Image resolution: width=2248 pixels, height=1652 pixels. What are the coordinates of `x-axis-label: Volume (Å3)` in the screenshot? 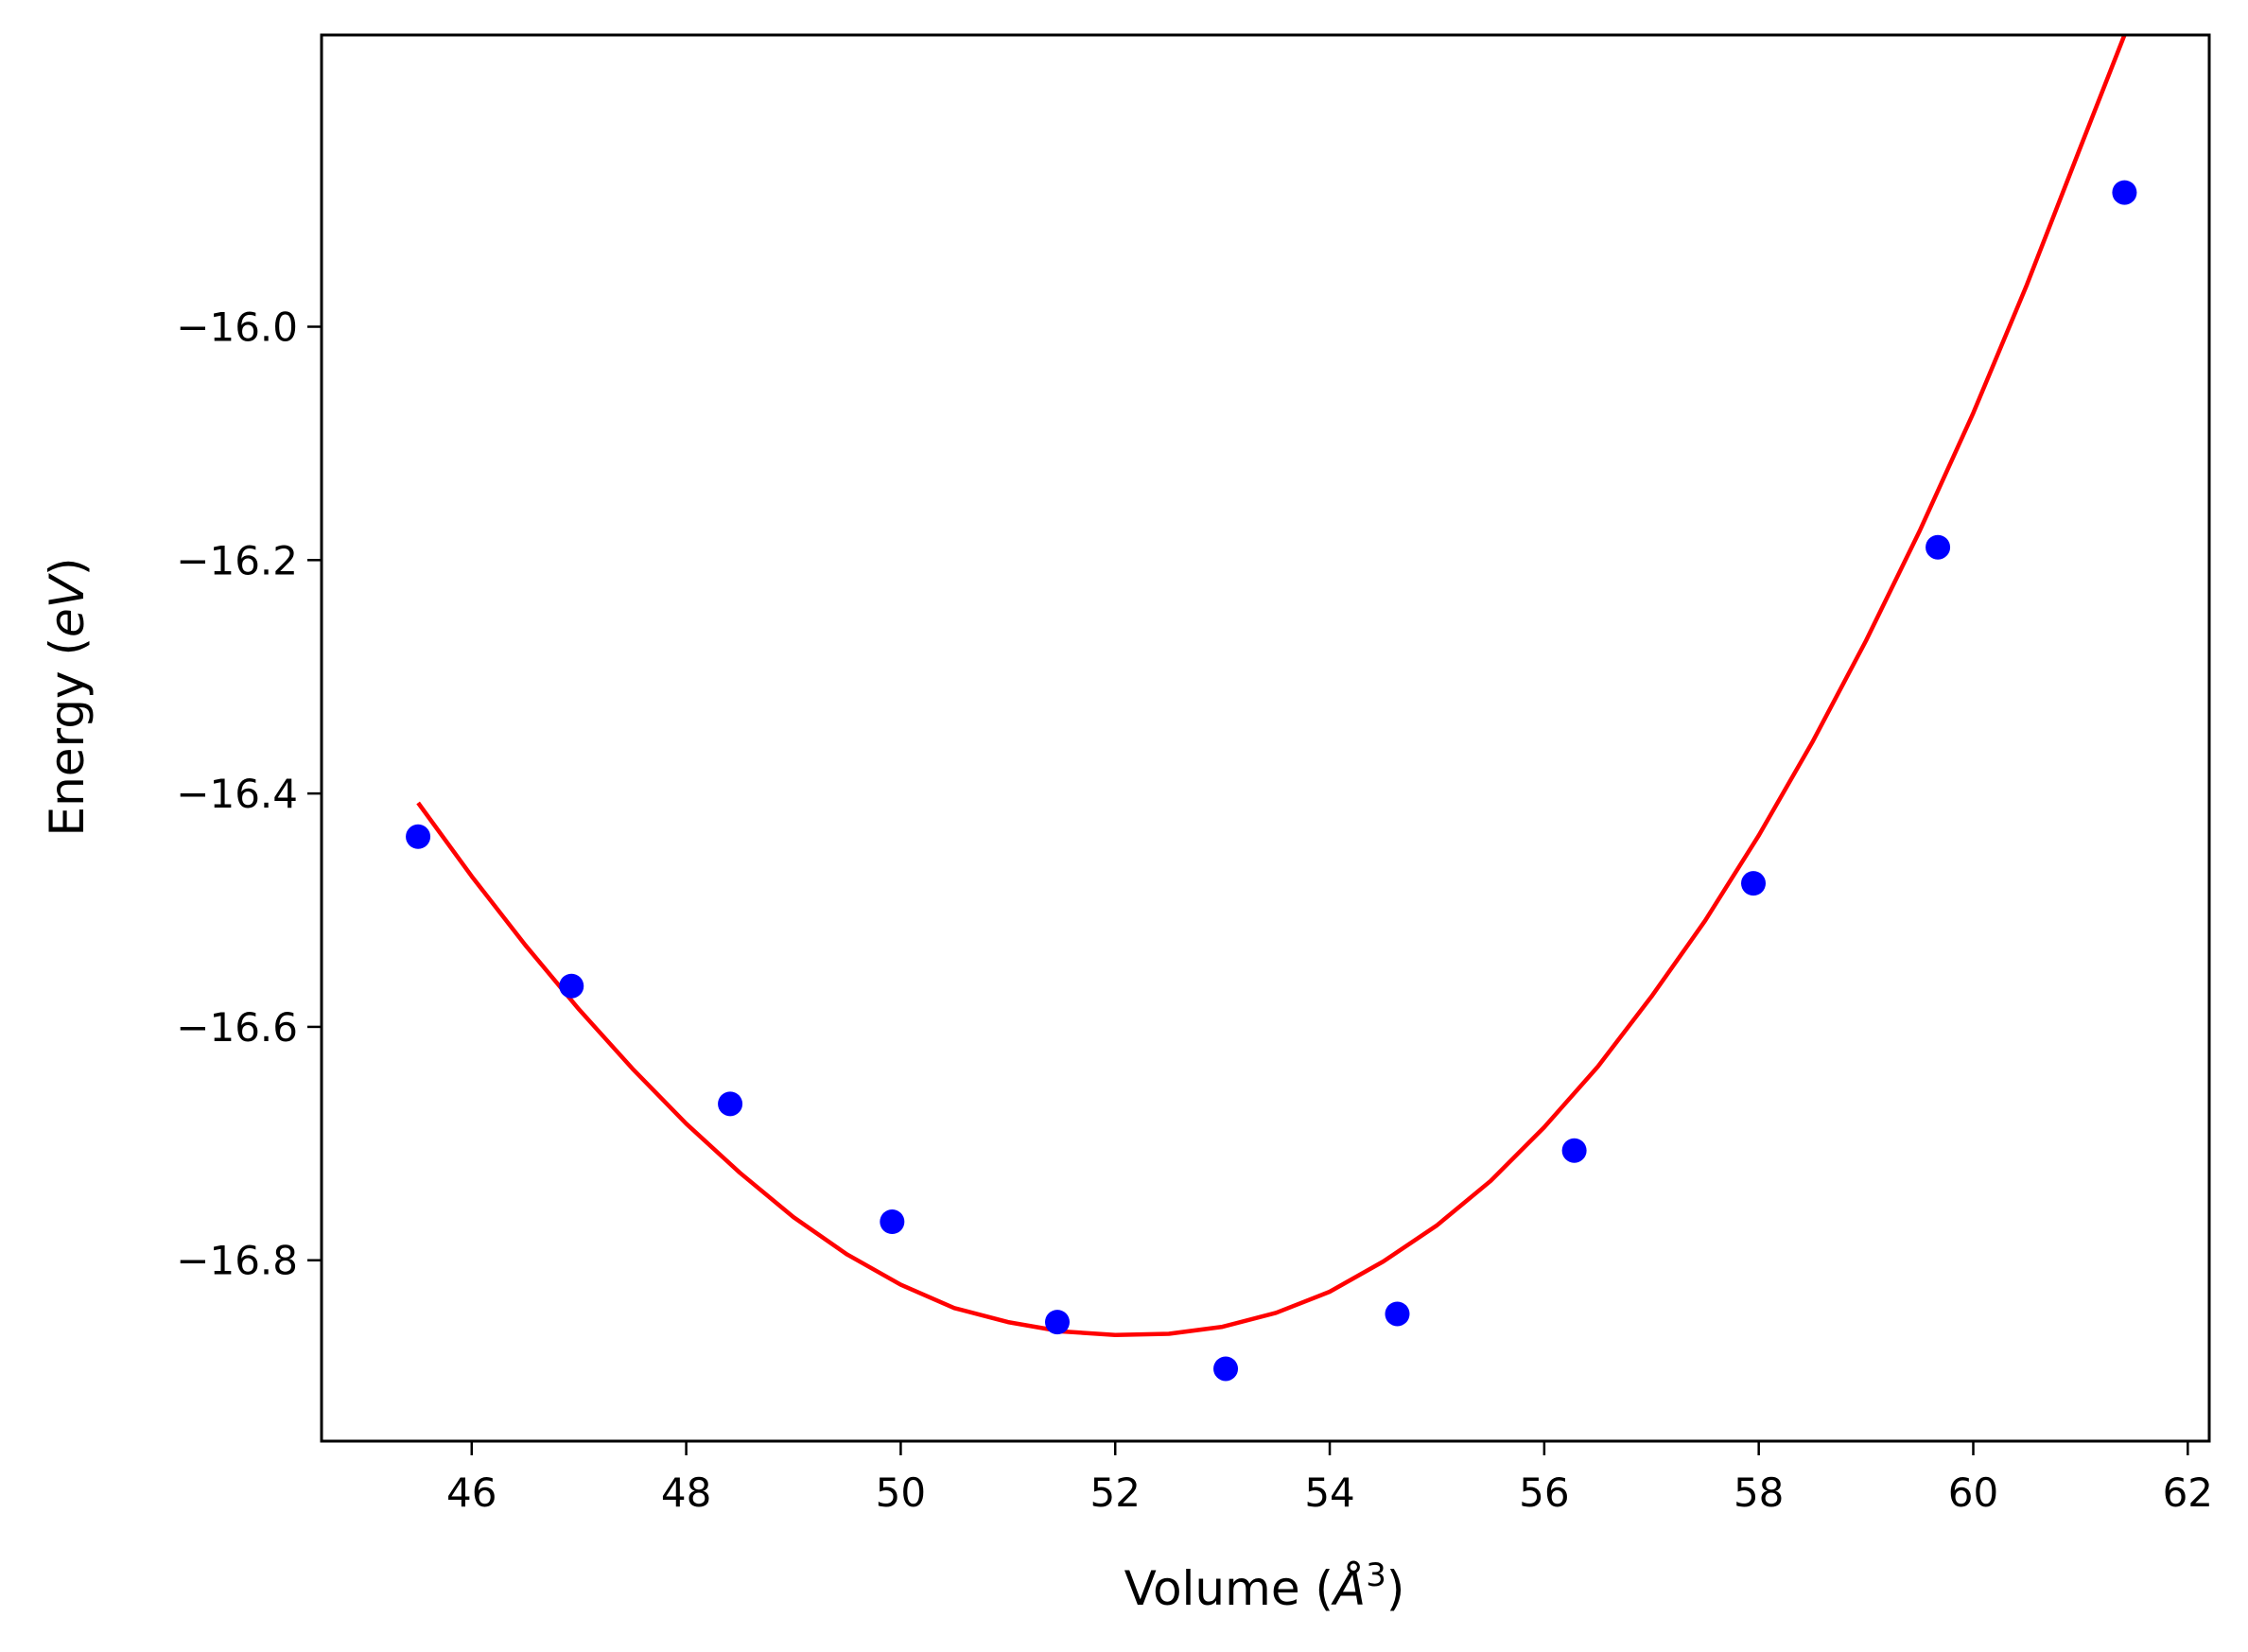 It's located at (1265, 1586).